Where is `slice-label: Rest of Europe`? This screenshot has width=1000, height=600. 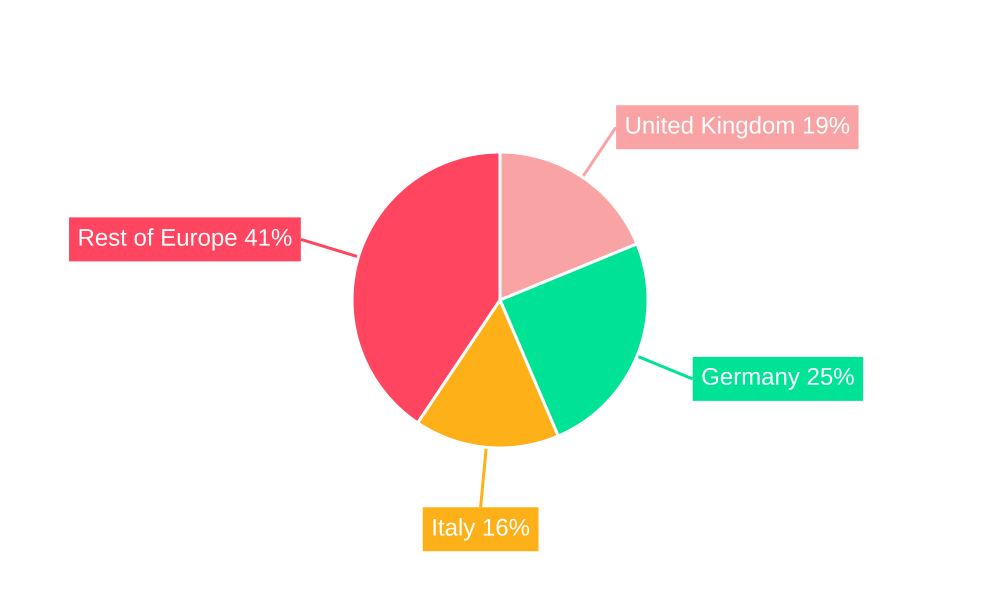 slice-label: Rest of Europe is located at coordinates (158, 239).